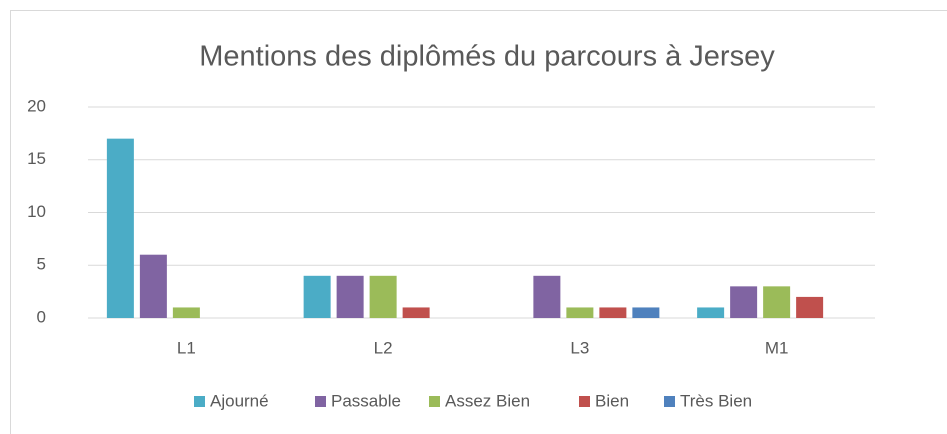 The width and height of the screenshot is (947, 434). Describe the element at coordinates (36, 211) in the screenshot. I see `y-tick-label: 10` at that location.